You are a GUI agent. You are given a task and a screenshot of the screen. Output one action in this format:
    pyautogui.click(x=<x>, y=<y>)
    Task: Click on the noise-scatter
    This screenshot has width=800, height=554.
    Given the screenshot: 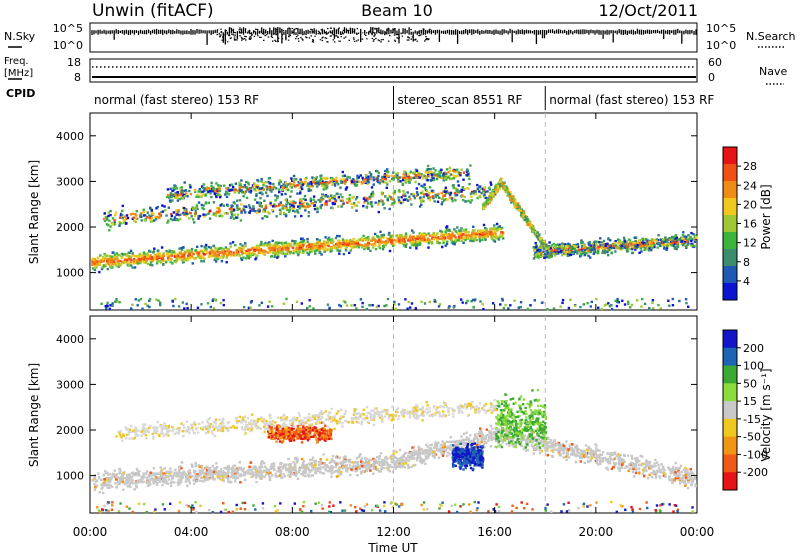 What is the action you would take?
    pyautogui.click(x=323, y=35)
    